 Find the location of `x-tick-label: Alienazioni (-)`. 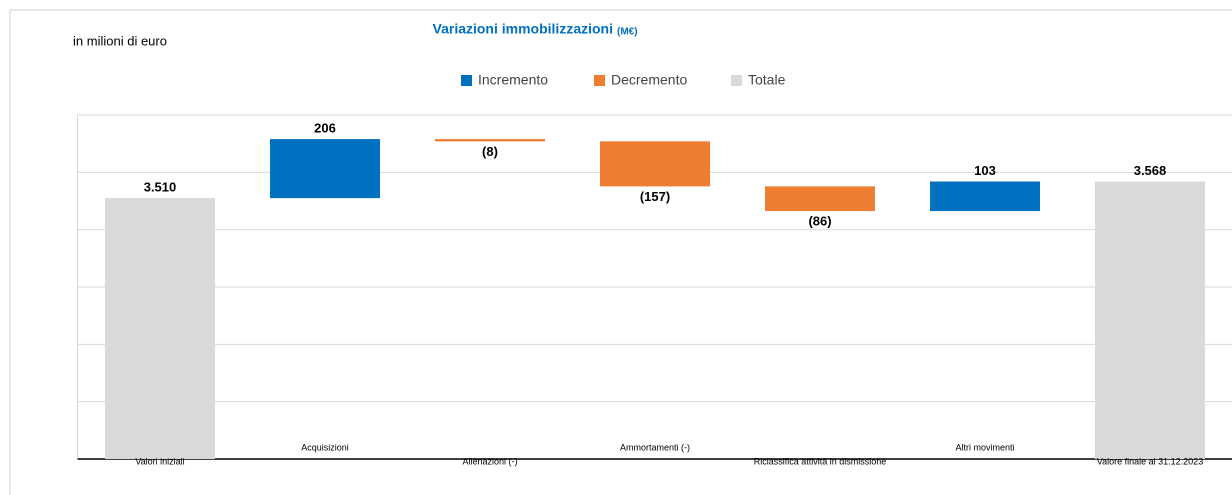

x-tick-label: Alienazioni (-) is located at coordinates (489, 461).